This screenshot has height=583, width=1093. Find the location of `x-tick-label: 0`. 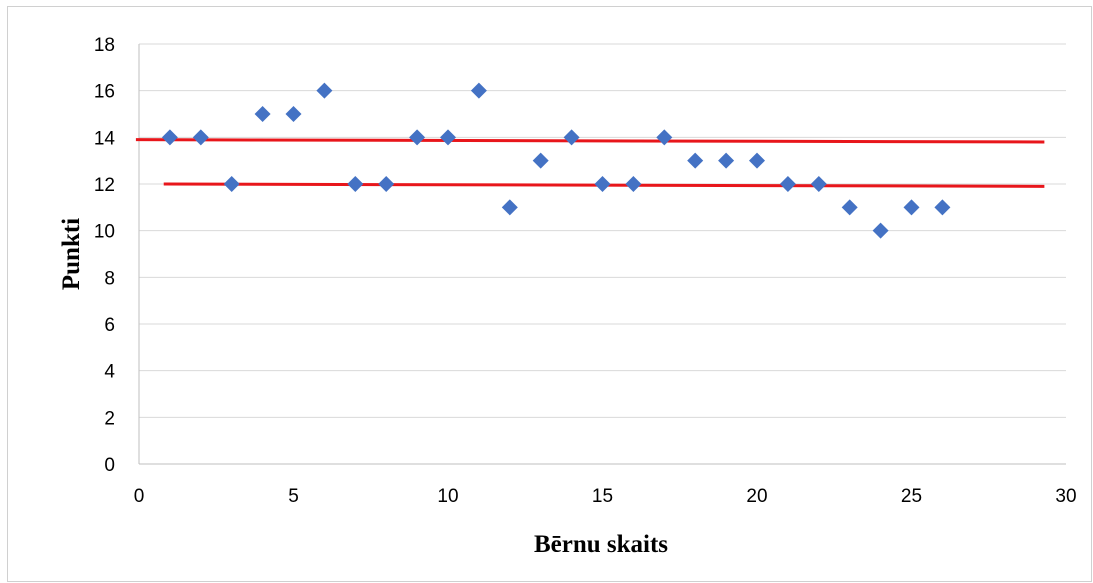

x-tick-label: 0 is located at coordinates (139, 496).